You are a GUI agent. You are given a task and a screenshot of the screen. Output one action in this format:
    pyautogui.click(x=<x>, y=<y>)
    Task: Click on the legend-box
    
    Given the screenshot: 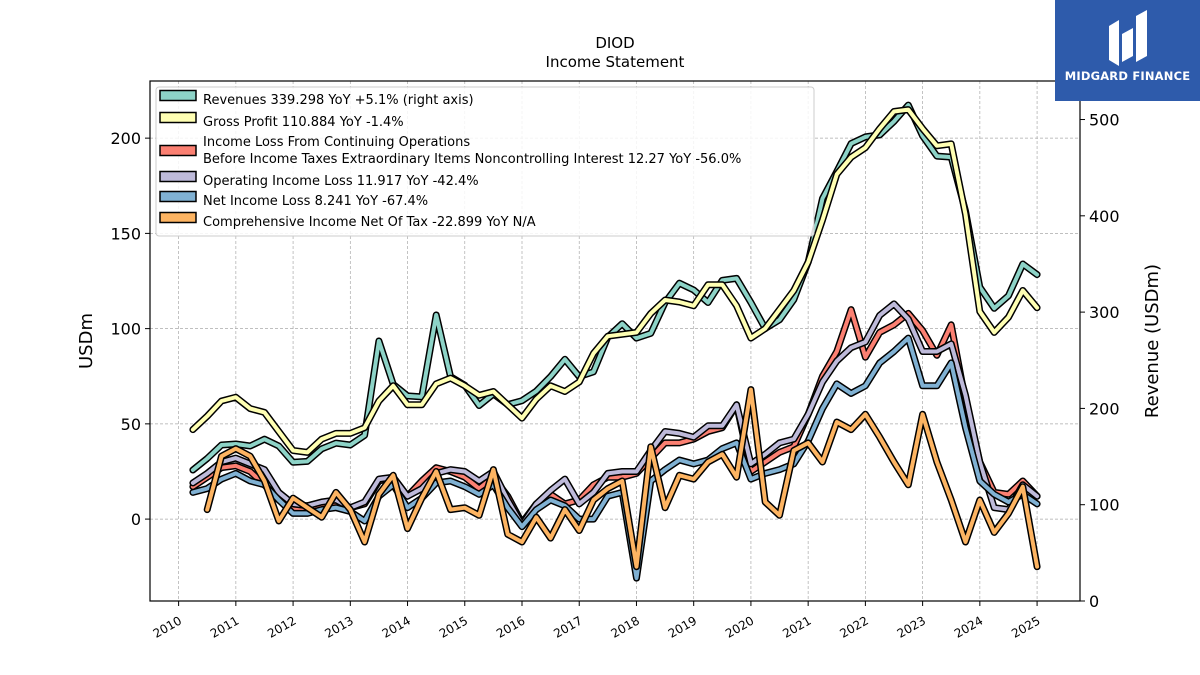 What is the action you would take?
    pyautogui.click(x=485, y=161)
    